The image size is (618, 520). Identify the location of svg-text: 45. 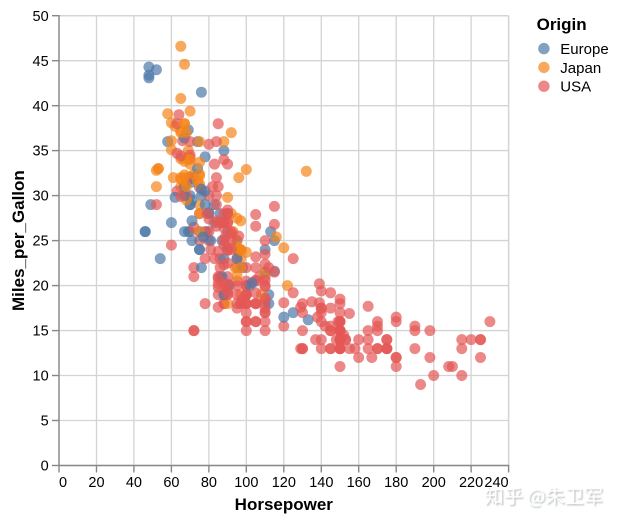
(41, 62).